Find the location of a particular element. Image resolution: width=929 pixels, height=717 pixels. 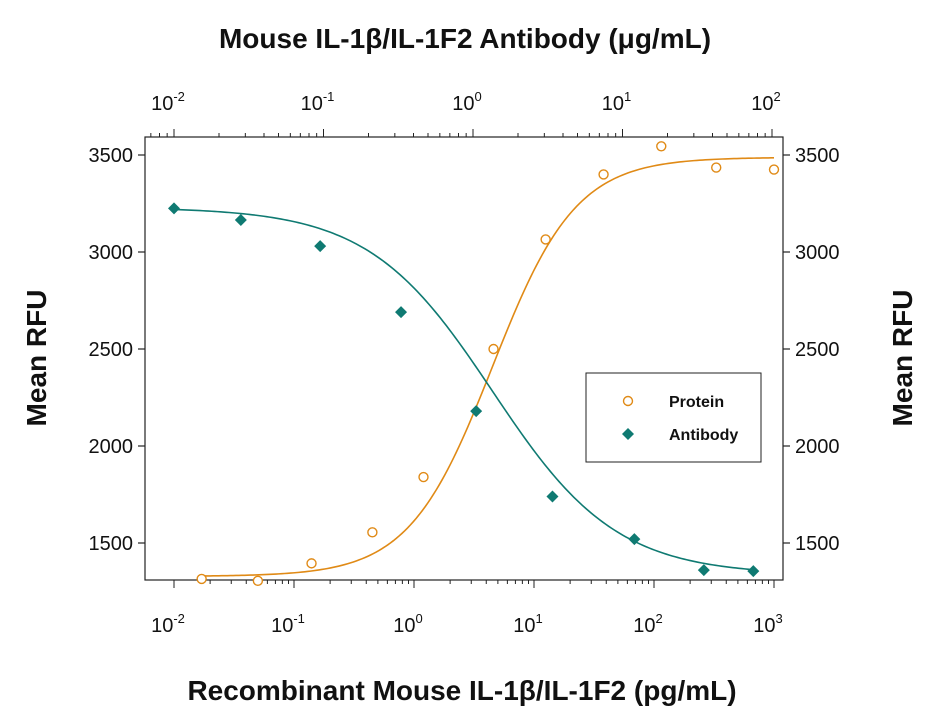

legend: Protein Antibody is located at coordinates (673, 417).